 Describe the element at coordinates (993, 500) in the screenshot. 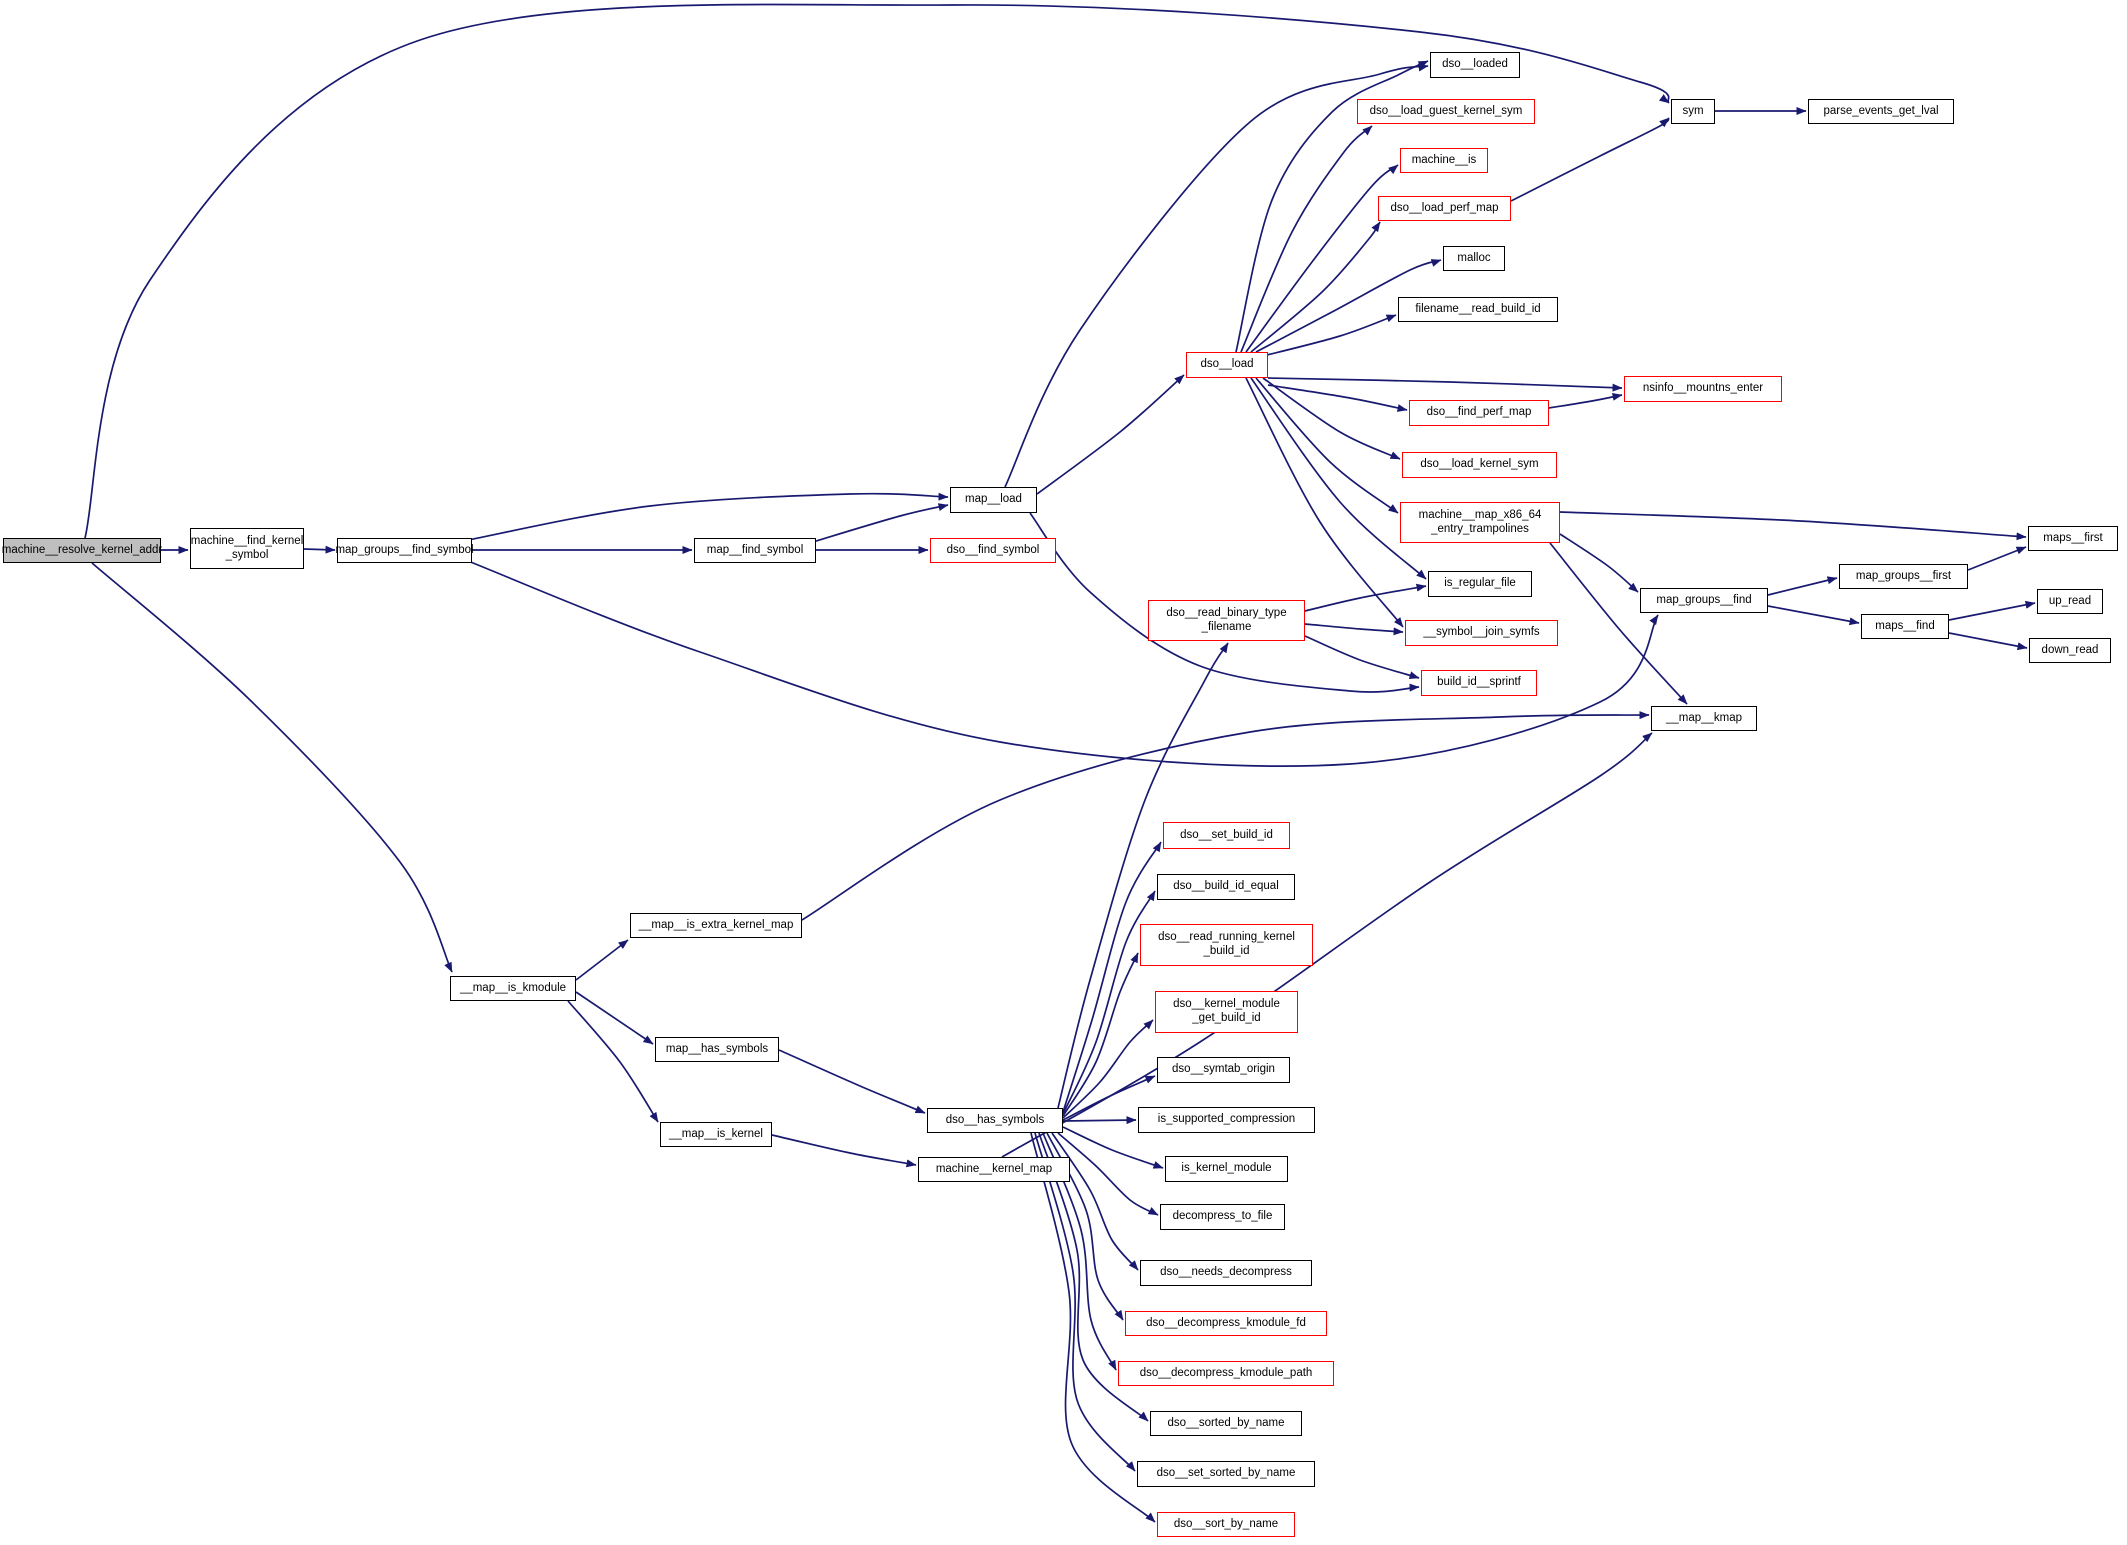

I see `node-map__load: map__load` at that location.